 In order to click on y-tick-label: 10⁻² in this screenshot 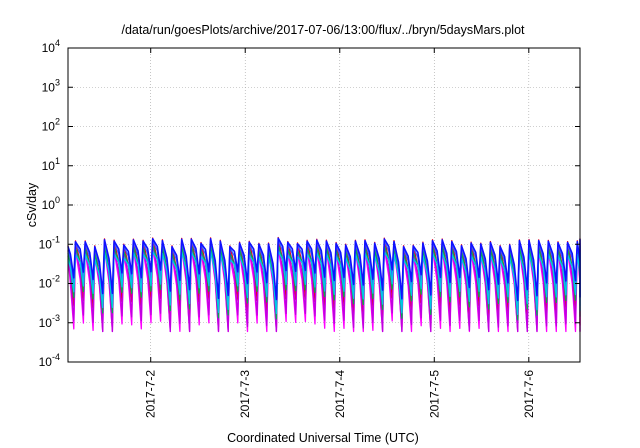, I will do `click(49, 282)`.